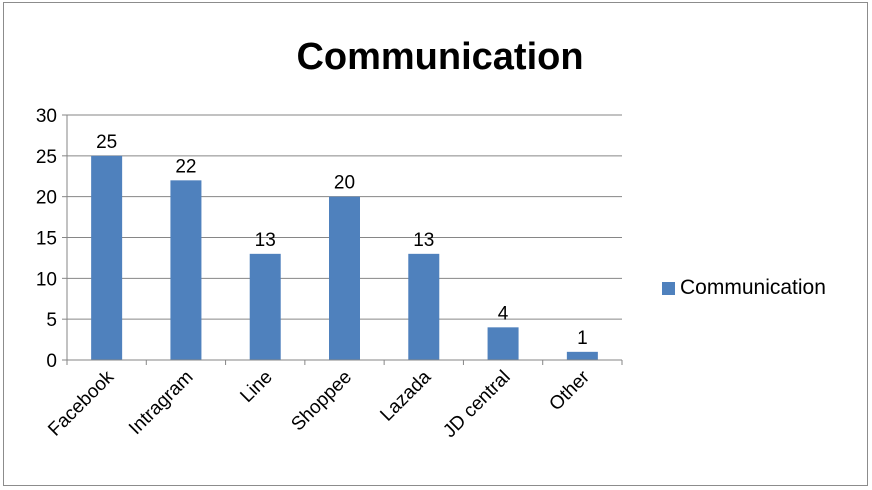 The width and height of the screenshot is (872, 490). I want to click on y-tick-label: 20, so click(46, 198).